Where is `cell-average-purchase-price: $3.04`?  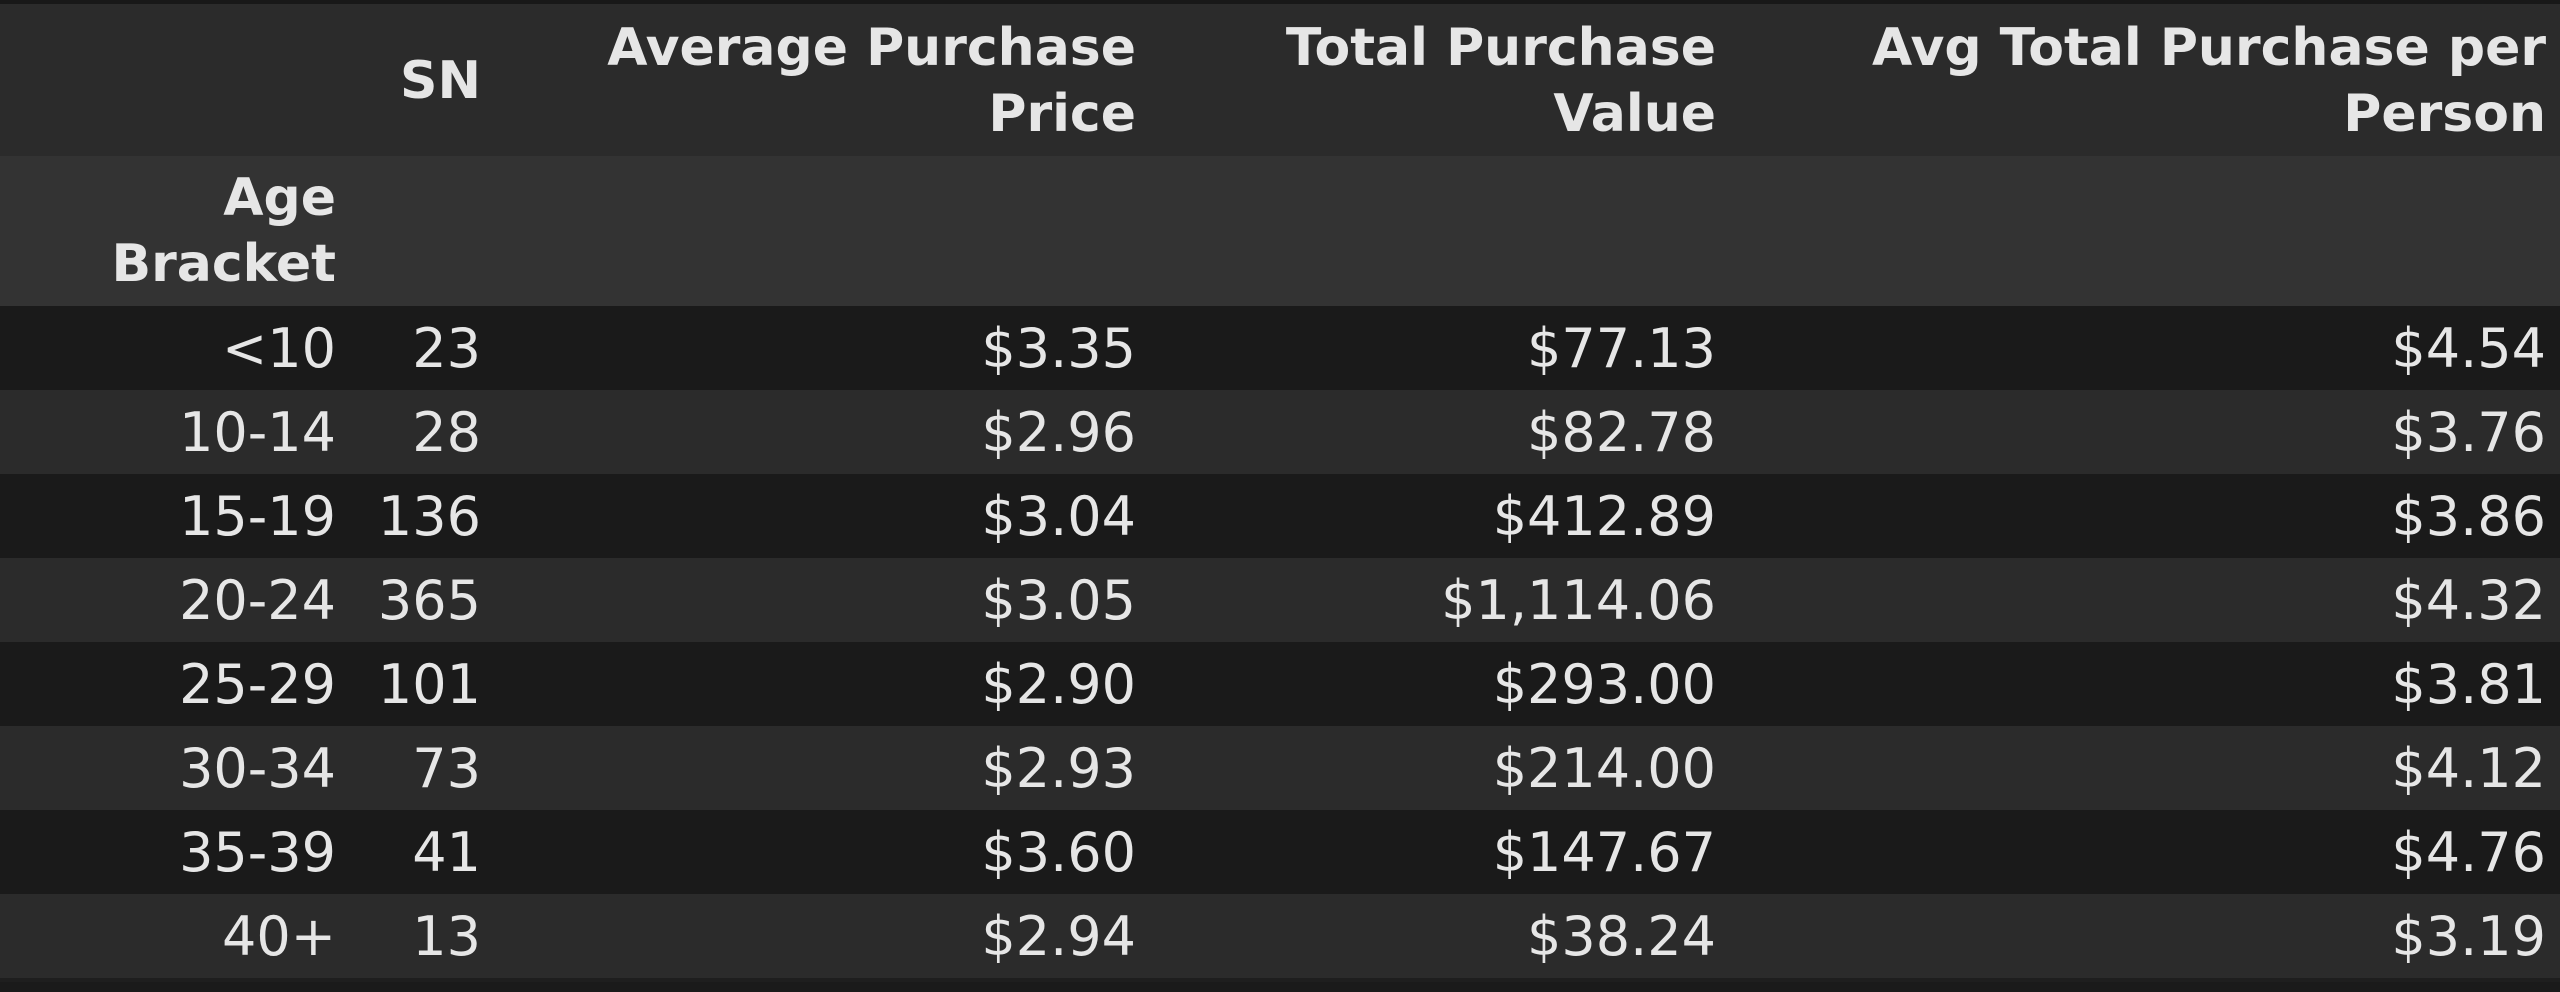 cell-average-purchase-price: $3.04 is located at coordinates (1058, 516).